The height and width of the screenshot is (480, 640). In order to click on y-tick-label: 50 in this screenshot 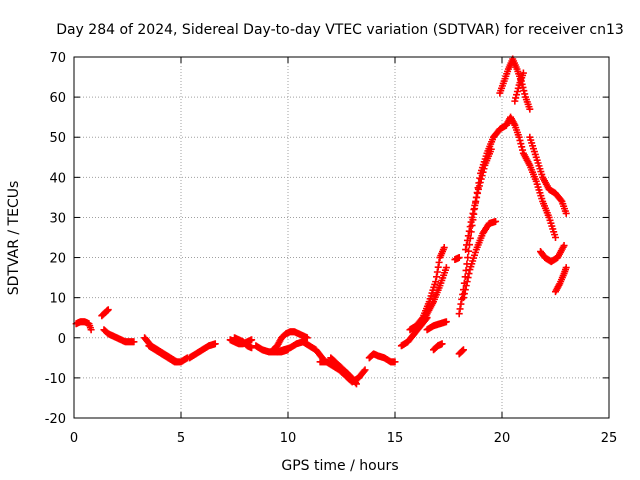, I will do `click(57, 138)`.